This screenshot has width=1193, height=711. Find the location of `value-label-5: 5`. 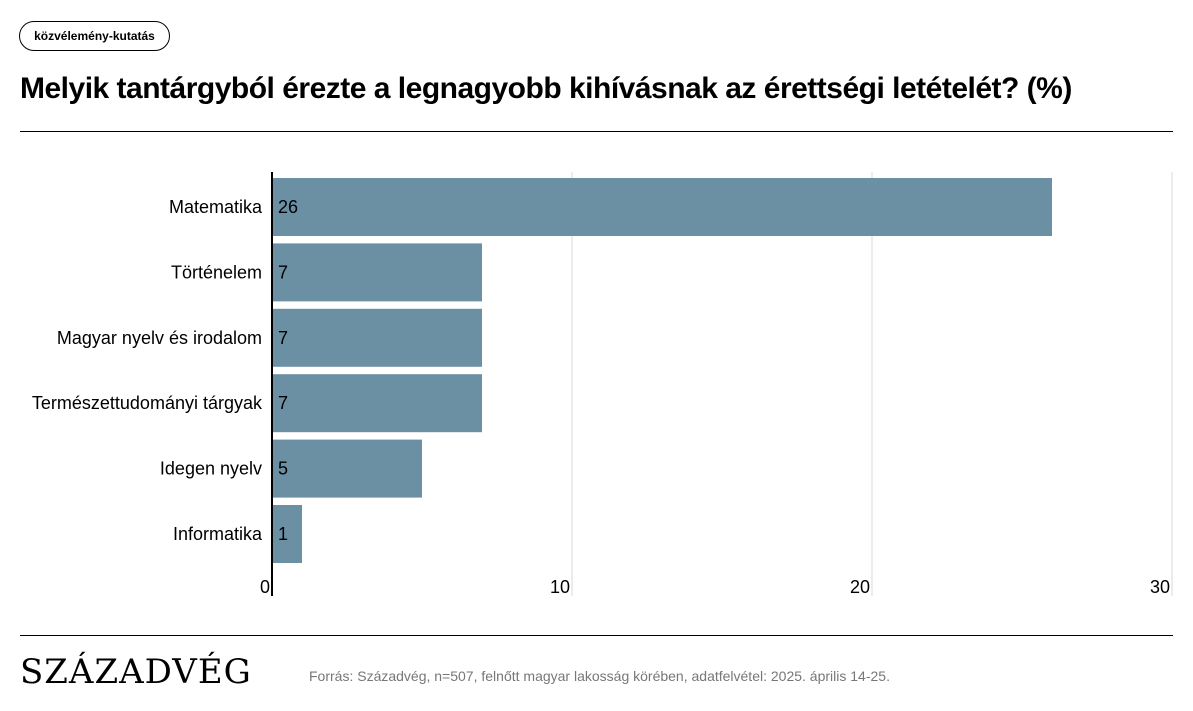

value-label-5: 5 is located at coordinates (283, 469).